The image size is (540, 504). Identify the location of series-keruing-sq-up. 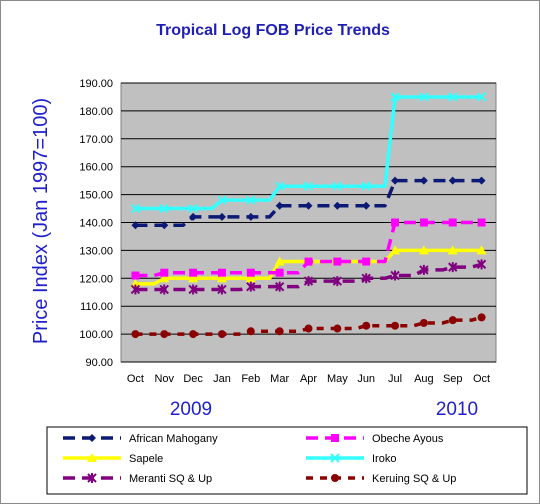
(308, 326).